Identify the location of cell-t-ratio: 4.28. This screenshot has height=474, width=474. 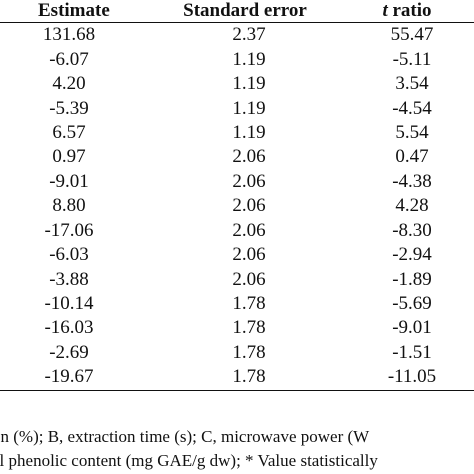
(412, 206).